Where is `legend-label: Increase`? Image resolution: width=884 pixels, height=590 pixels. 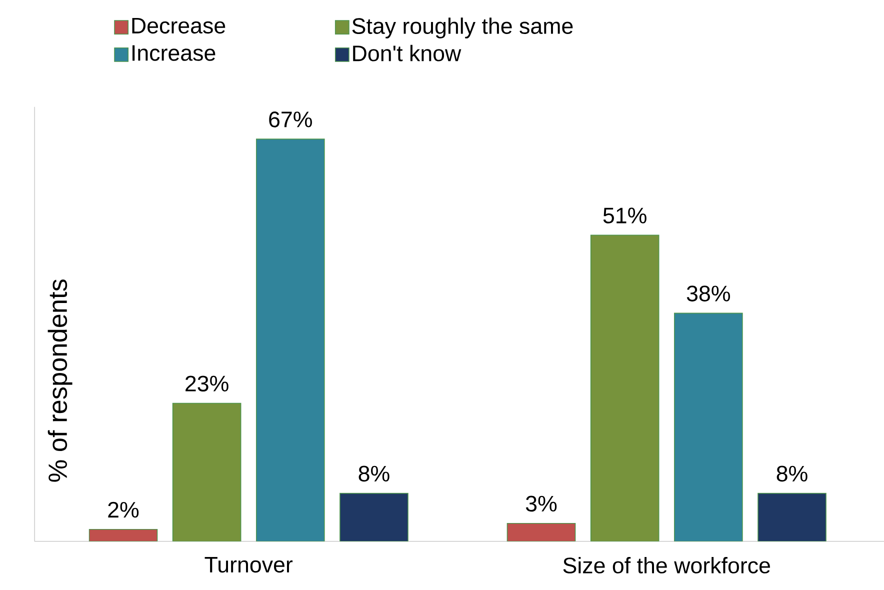 legend-label: Increase is located at coordinates (174, 53).